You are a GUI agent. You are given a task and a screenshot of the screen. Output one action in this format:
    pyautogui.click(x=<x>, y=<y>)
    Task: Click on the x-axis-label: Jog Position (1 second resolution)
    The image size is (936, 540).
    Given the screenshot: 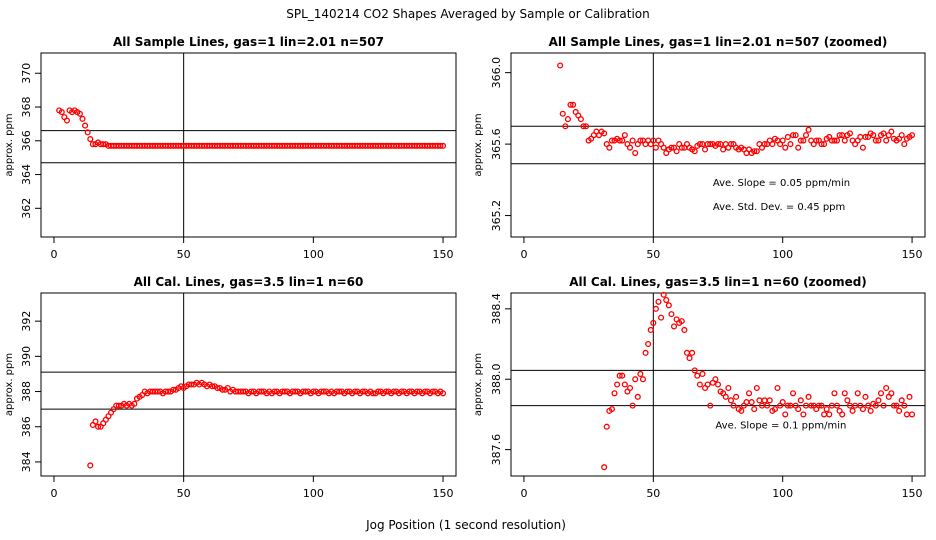 What is the action you would take?
    pyautogui.click(x=465, y=525)
    